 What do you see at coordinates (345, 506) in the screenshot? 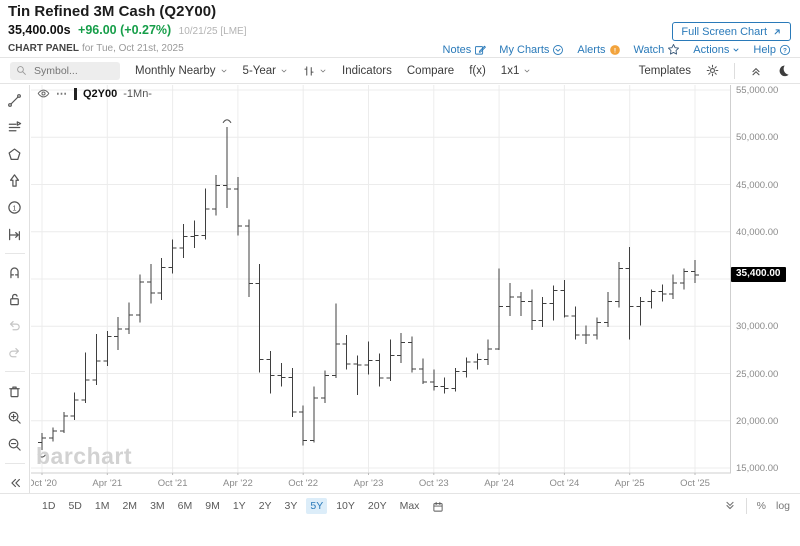
I see `range-button-10y: 10Y` at bounding box center [345, 506].